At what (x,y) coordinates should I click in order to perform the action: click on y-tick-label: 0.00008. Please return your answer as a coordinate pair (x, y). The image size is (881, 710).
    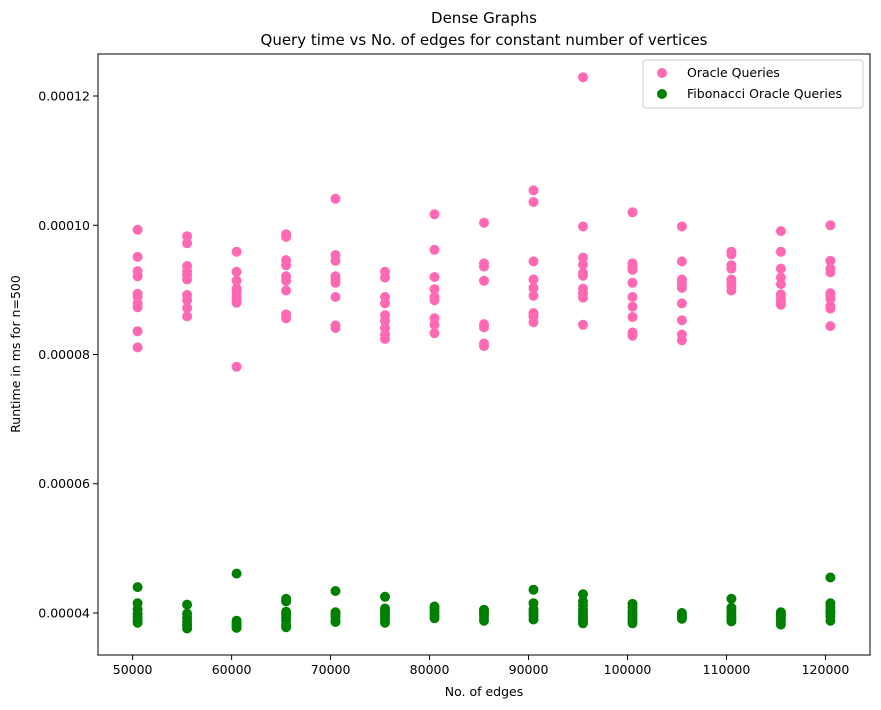
    Looking at the image, I should click on (64, 354).